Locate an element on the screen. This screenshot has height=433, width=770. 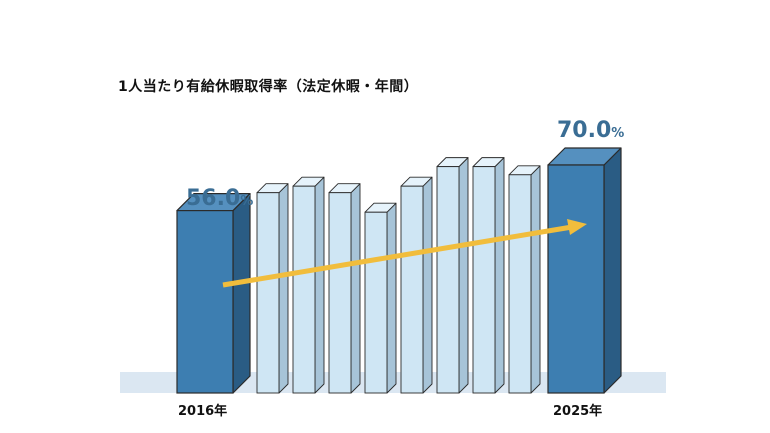
value-label-last: 70.0% is located at coordinates (590, 130).